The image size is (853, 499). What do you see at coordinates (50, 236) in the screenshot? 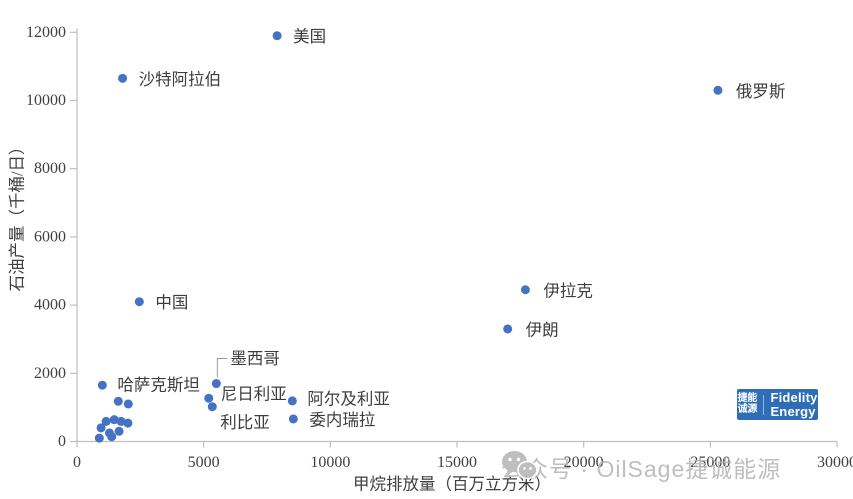
I see `y-tick-label: 6000` at bounding box center [50, 236].